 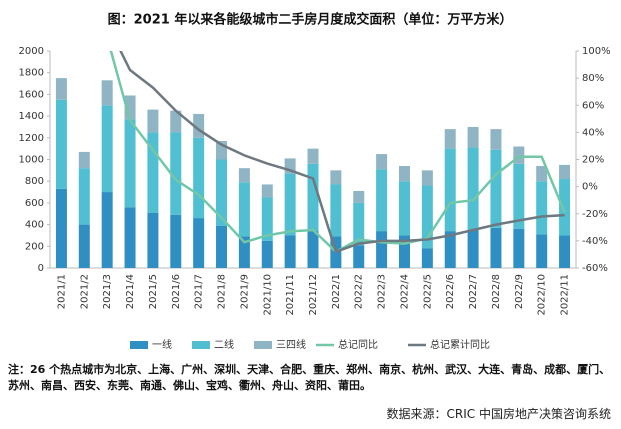 What do you see at coordinates (130, 291) in the screenshot?
I see `x-tick-label: 2021/4` at bounding box center [130, 291].